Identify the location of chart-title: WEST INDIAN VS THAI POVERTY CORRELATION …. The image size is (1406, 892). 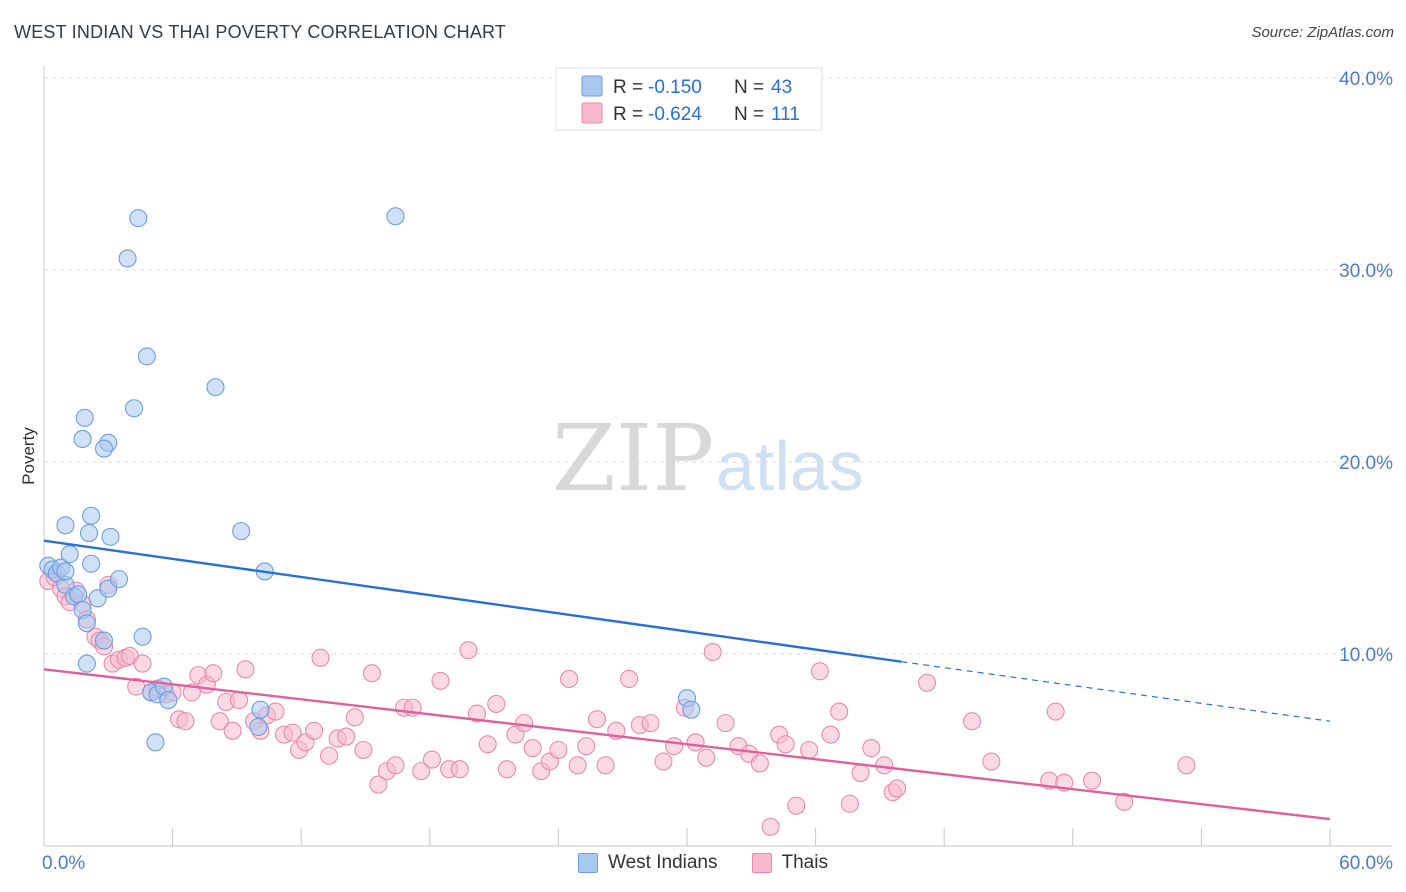
(260, 32).